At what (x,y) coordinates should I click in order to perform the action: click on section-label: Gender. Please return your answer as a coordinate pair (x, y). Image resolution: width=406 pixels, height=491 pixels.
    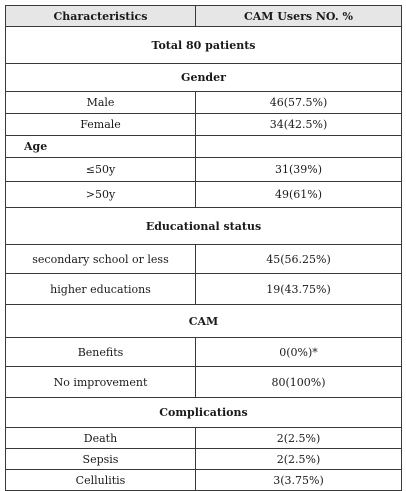
    Looking at the image, I should click on (203, 77).